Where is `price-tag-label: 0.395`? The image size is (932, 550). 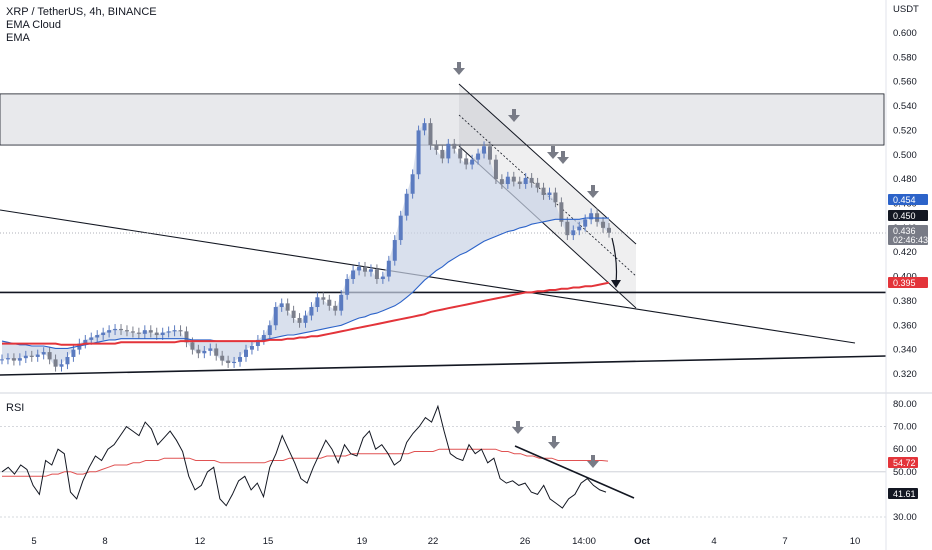
price-tag-label: 0.395 is located at coordinates (904, 283).